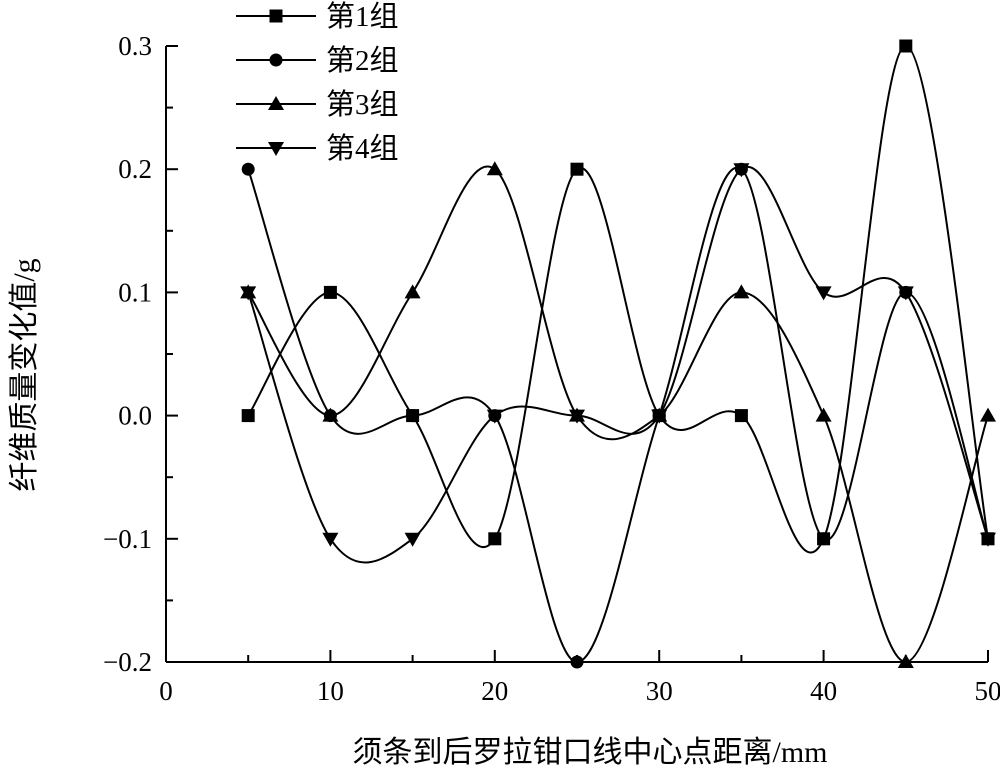 This screenshot has height=783, width=1000. Describe the element at coordinates (659, 691) in the screenshot. I see `x-tick-label: 30` at that location.